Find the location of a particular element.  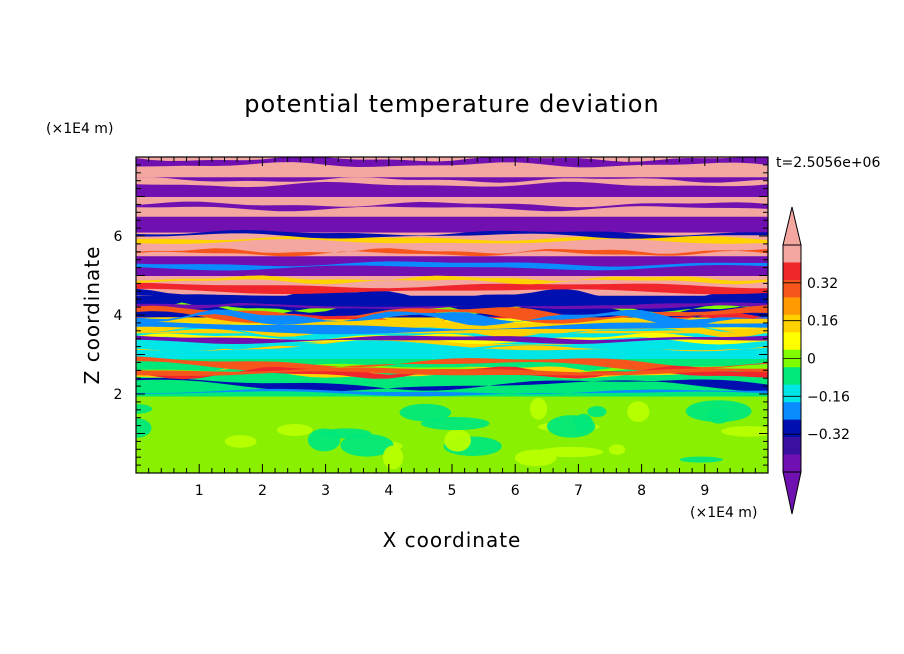

y-axis-label: Z coordinate is located at coordinates (92, 315).